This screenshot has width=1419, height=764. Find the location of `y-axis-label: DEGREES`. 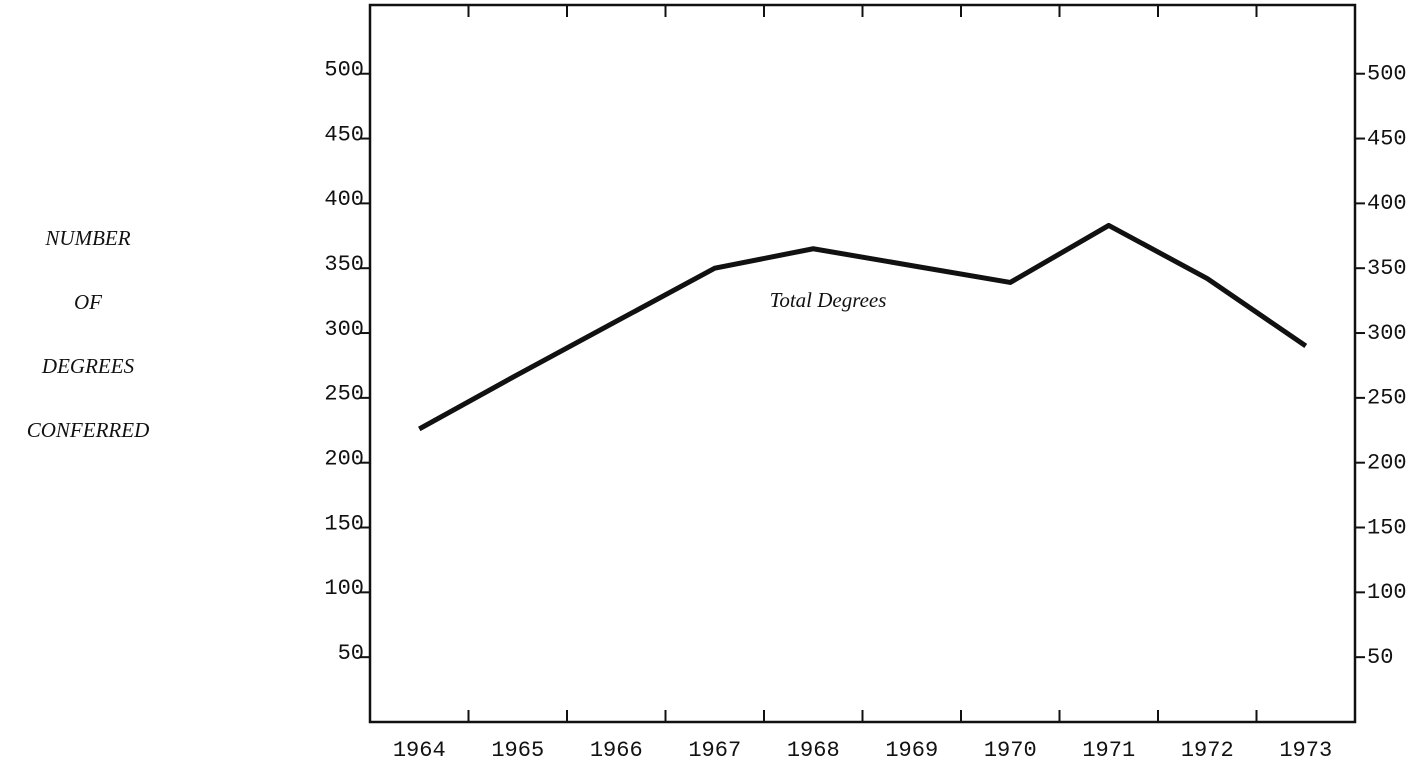

y-axis-label: DEGREES is located at coordinates (88, 366).